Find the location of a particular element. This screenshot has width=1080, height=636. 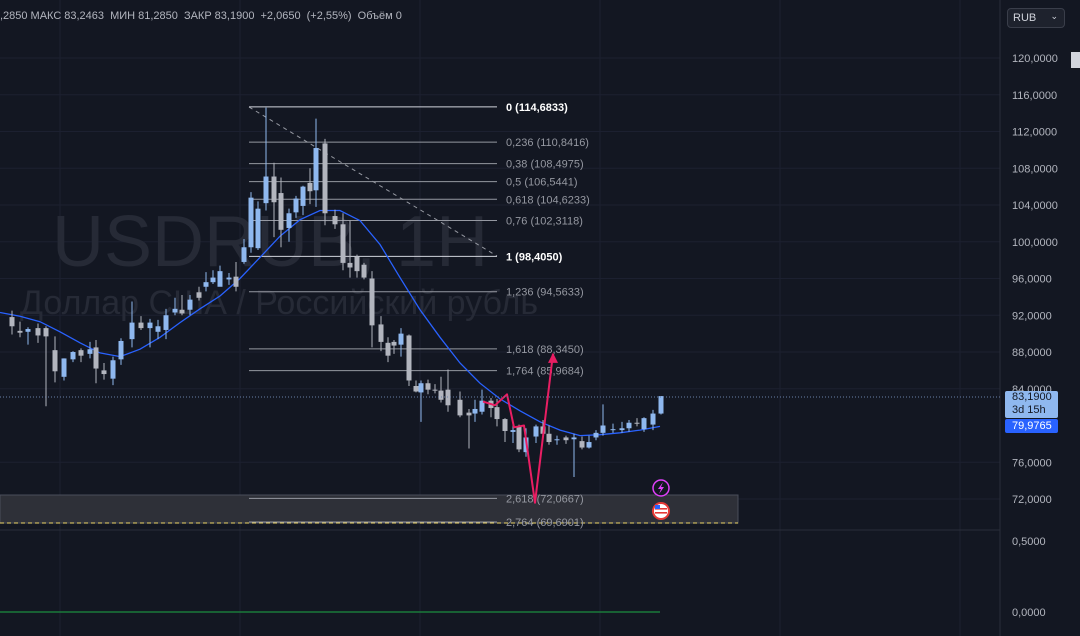

lightning-icon is located at coordinates (661, 488).